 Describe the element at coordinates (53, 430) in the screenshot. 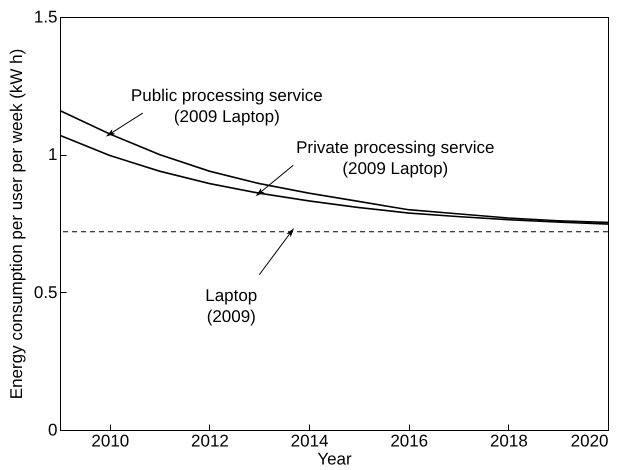

I see `y-tick-label: 0` at that location.